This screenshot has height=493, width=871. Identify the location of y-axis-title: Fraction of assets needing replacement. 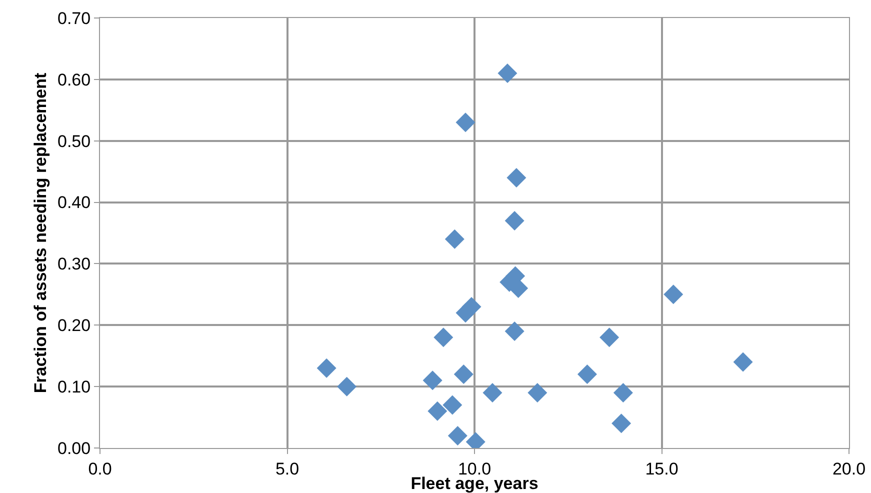
(40, 233).